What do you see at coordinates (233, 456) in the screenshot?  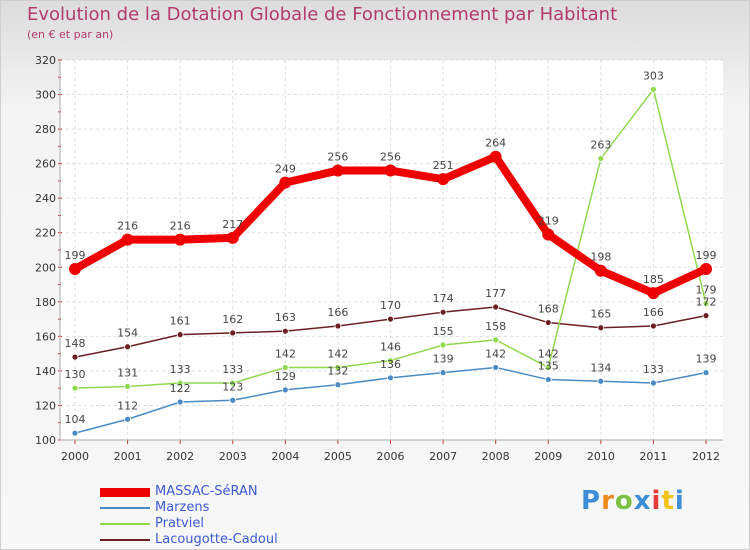 I see `x-tick-label: 2003` at bounding box center [233, 456].